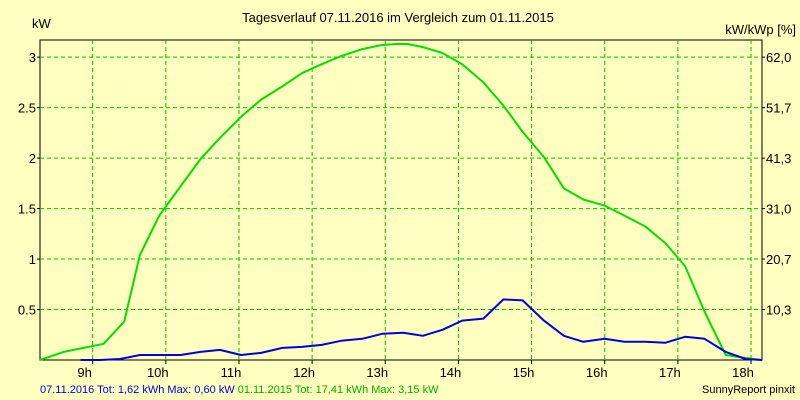 This screenshot has height=400, width=800. Describe the element at coordinates (778, 259) in the screenshot. I see `y-tick-label-right: 20,7` at that location.